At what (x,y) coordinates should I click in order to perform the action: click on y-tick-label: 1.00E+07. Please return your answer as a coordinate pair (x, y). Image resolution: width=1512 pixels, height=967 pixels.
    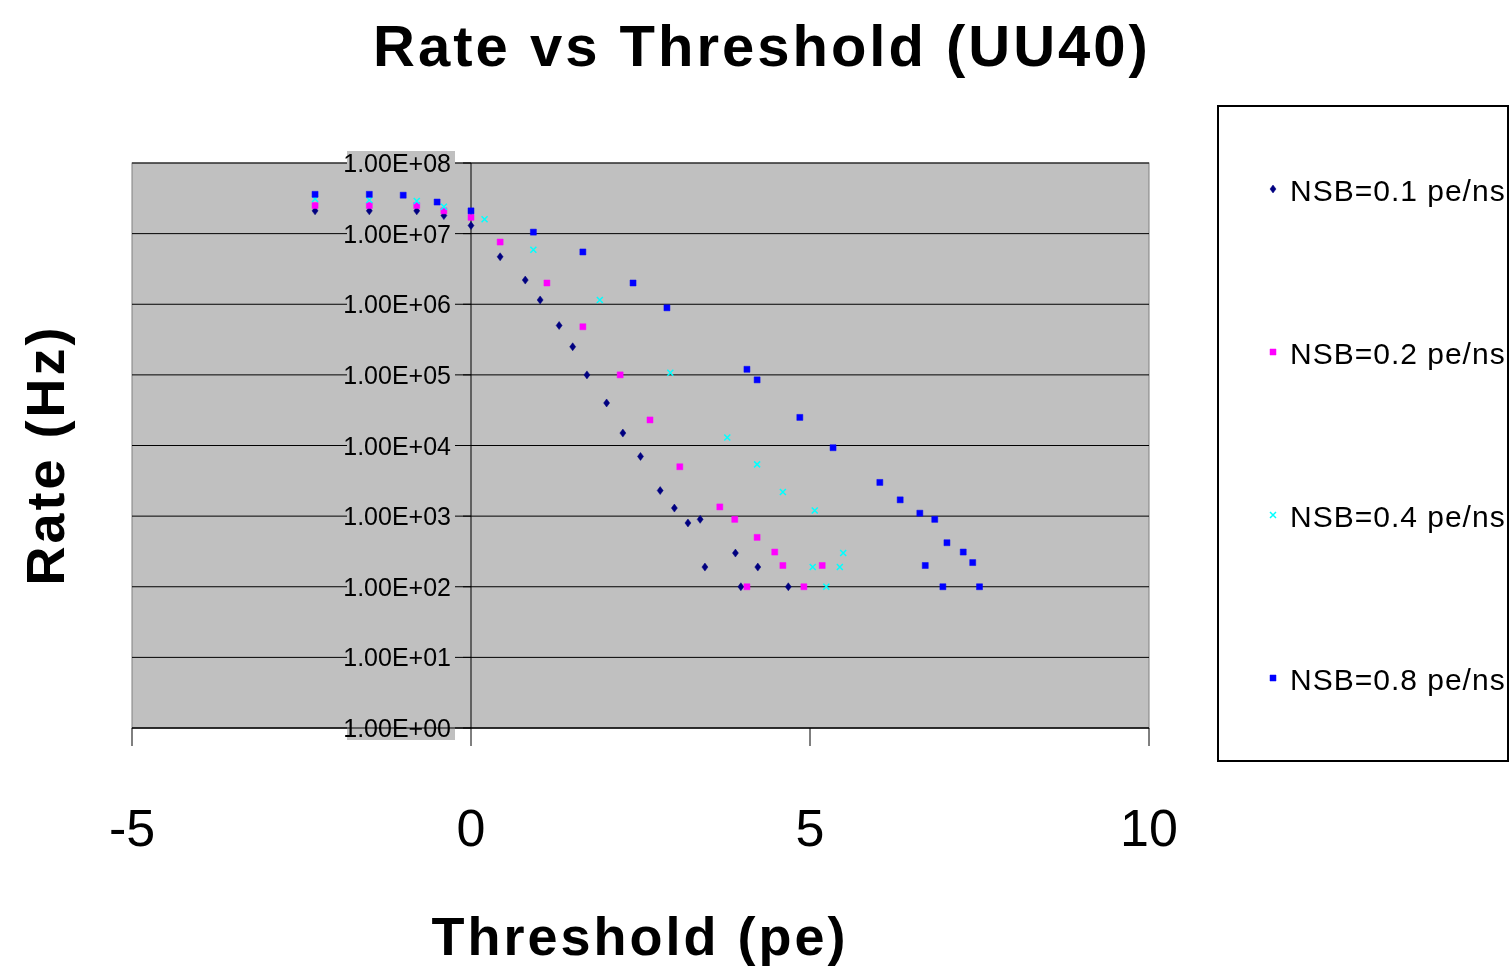
    Looking at the image, I should click on (397, 233).